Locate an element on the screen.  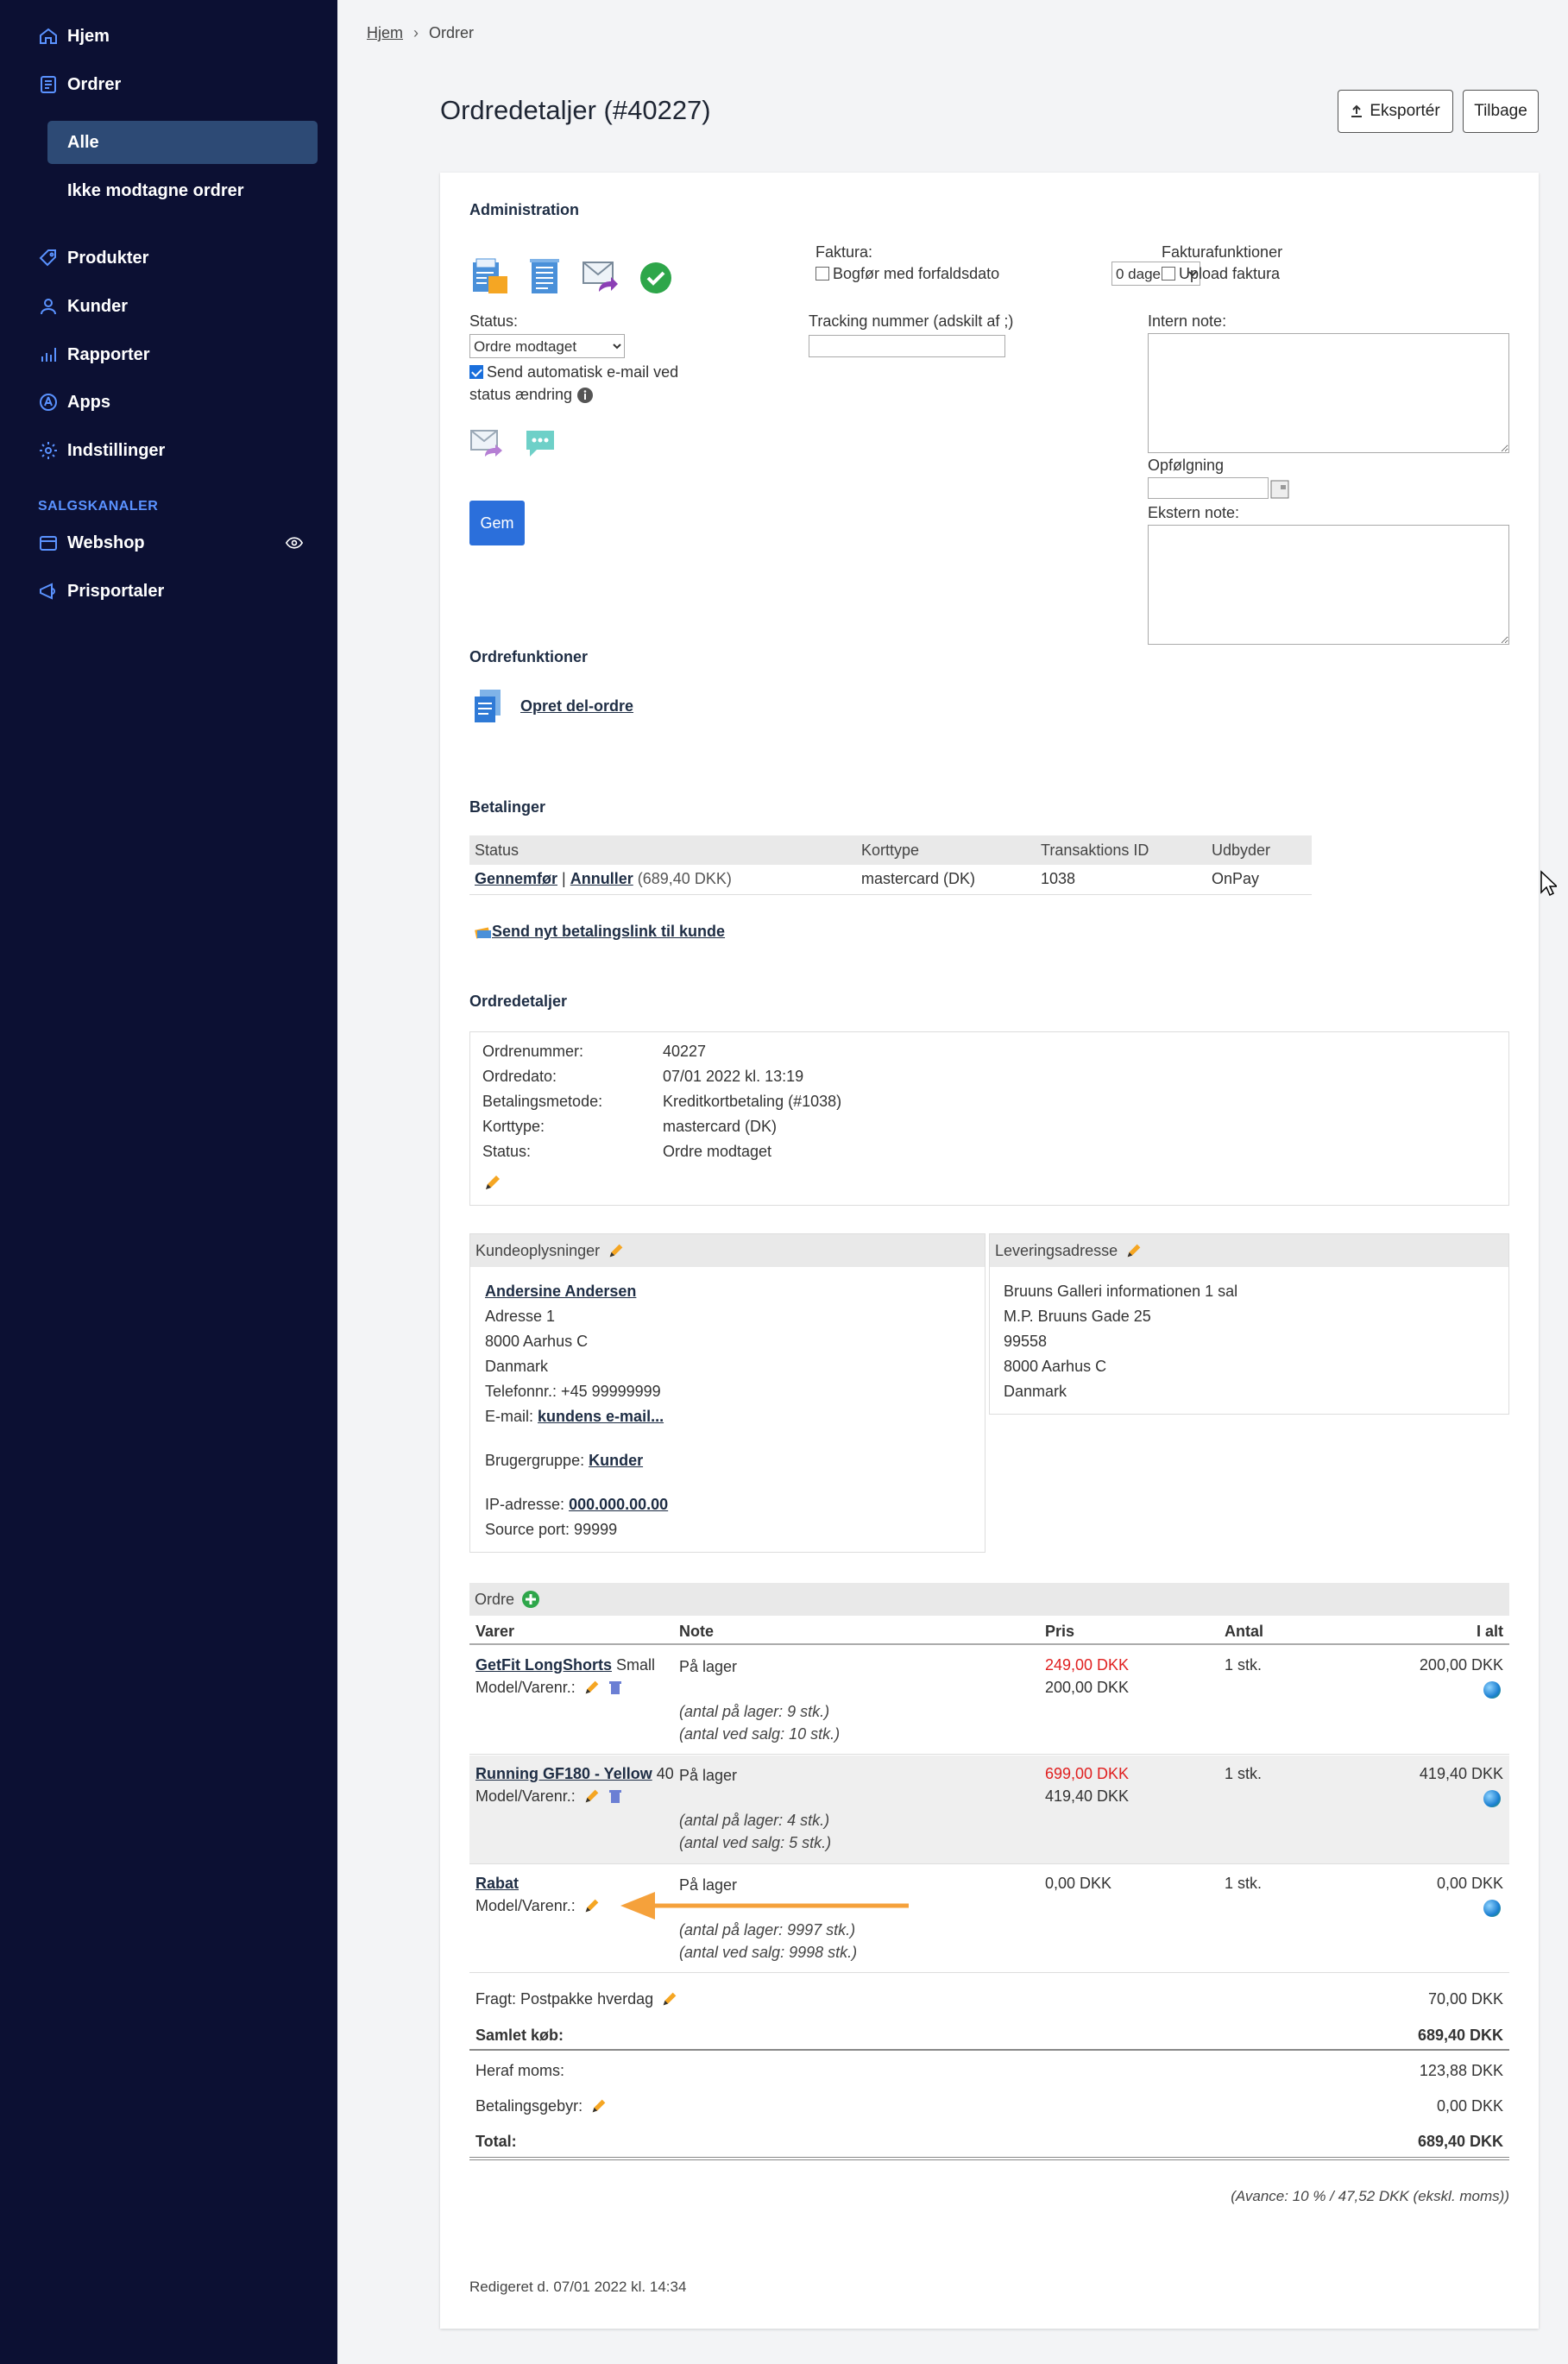
gear-icon is located at coordinates (49, 450).